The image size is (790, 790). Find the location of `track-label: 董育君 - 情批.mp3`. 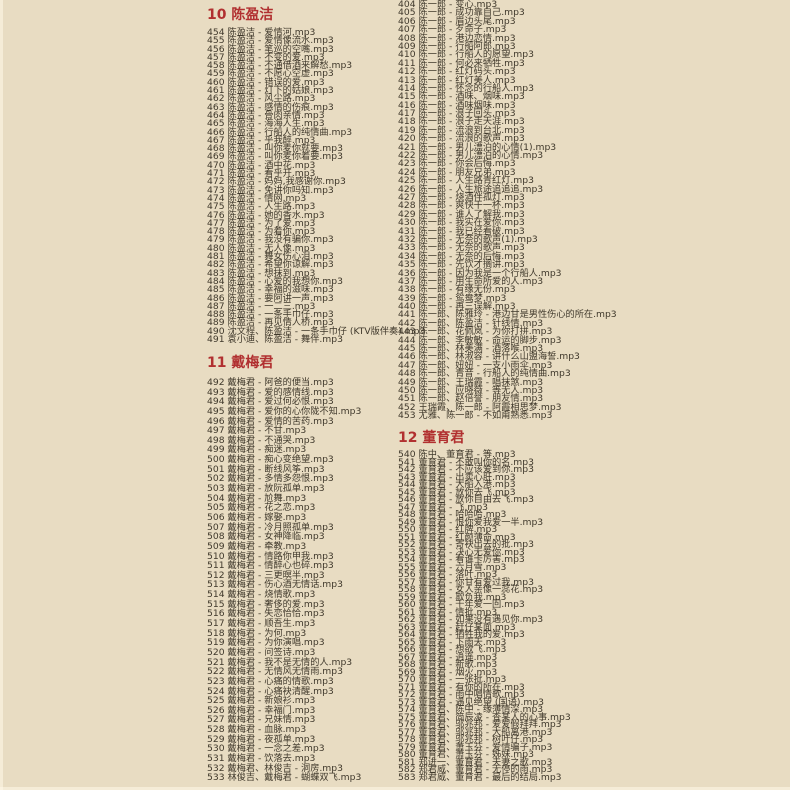

track-label: 董育君 - 情批.mp3 is located at coordinates (458, 612).